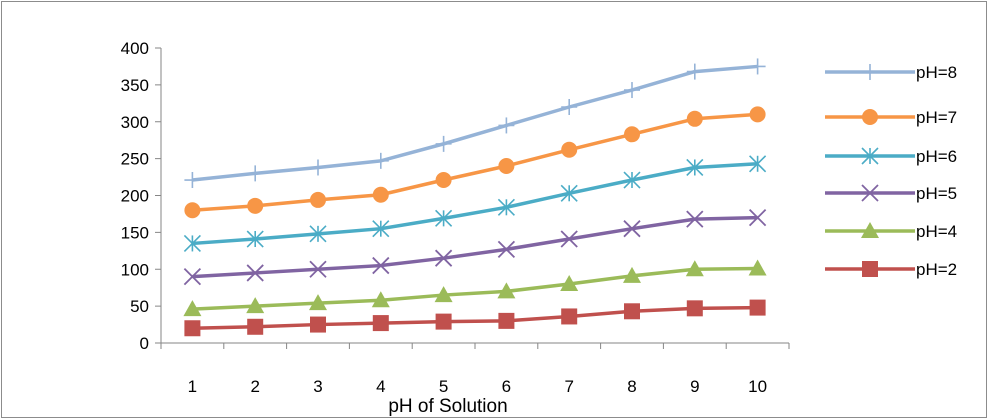 This screenshot has height=420, width=990. I want to click on y-tick-label: 50, so click(139, 306).